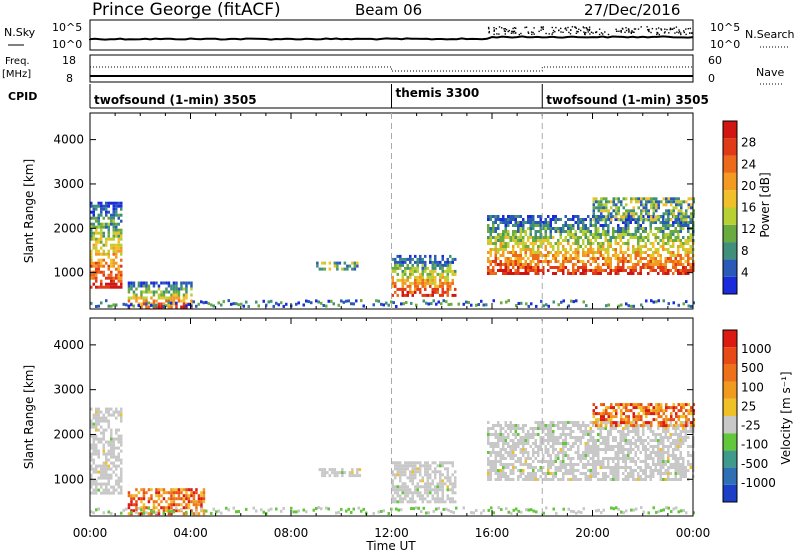  I want to click on nave-tick-bottom: 0, so click(711, 78).